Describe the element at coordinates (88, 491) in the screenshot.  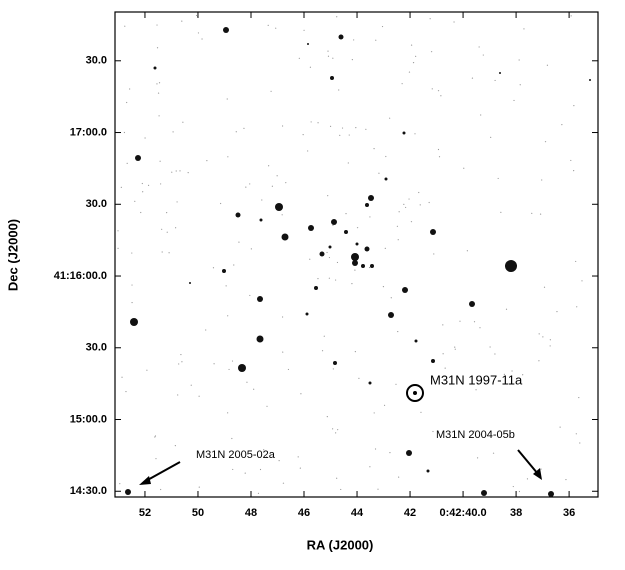
I see `y-tick-label: 14:30.0` at that location.